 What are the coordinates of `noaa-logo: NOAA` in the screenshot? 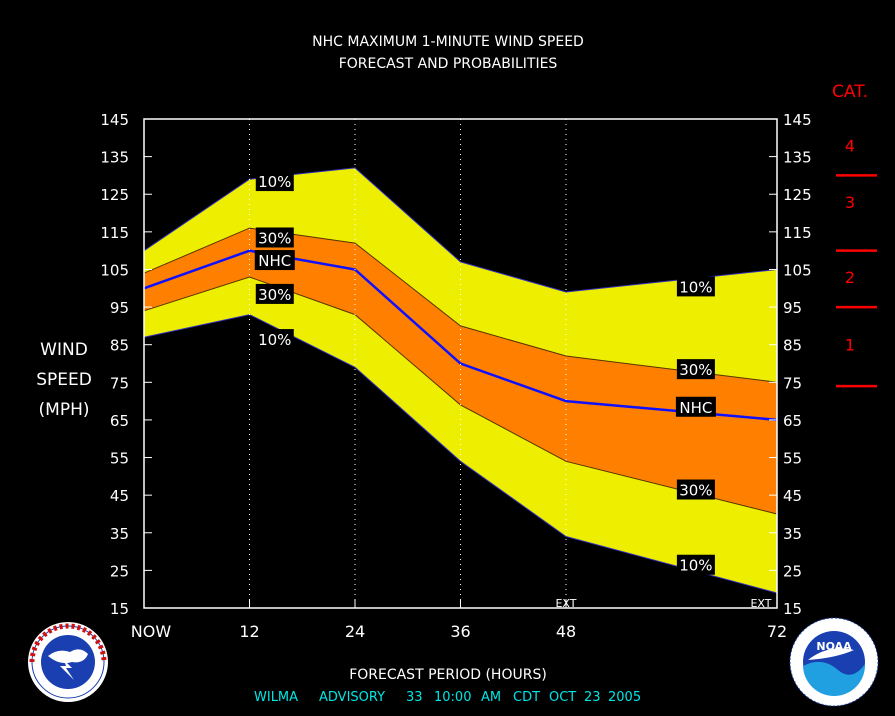 It's located at (834, 662).